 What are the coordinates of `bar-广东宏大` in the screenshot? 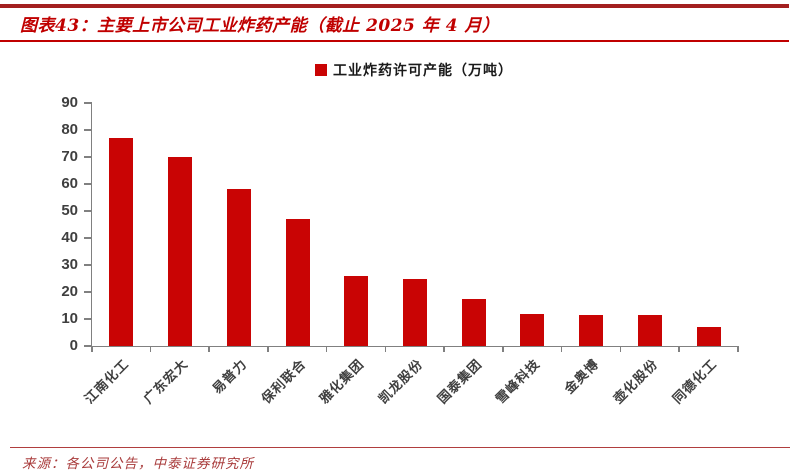 It's located at (180, 251).